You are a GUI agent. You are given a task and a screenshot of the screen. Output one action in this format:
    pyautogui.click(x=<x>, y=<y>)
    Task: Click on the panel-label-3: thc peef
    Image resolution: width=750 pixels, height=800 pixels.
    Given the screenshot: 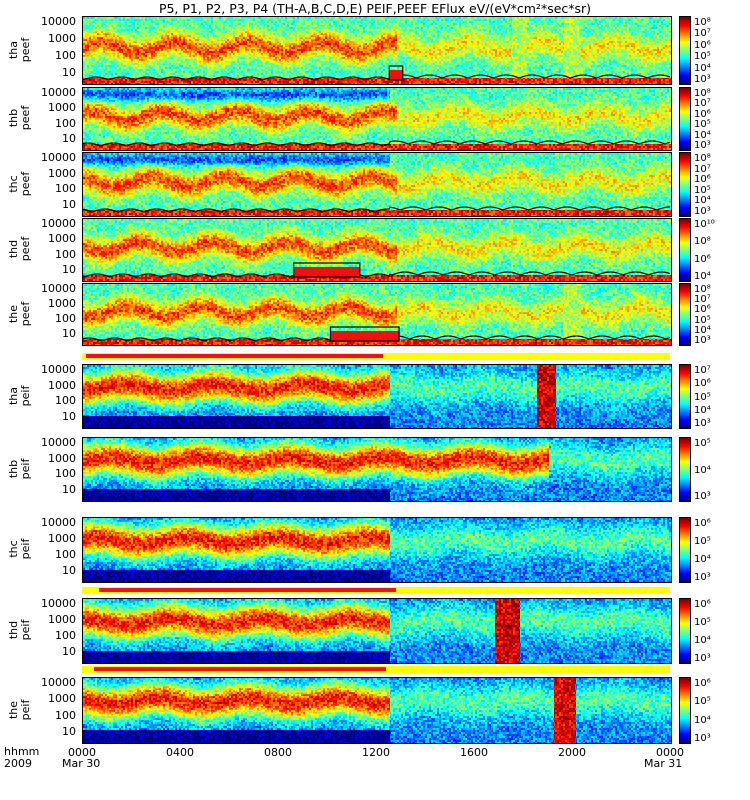 What is the action you would take?
    pyautogui.click(x=19, y=183)
    